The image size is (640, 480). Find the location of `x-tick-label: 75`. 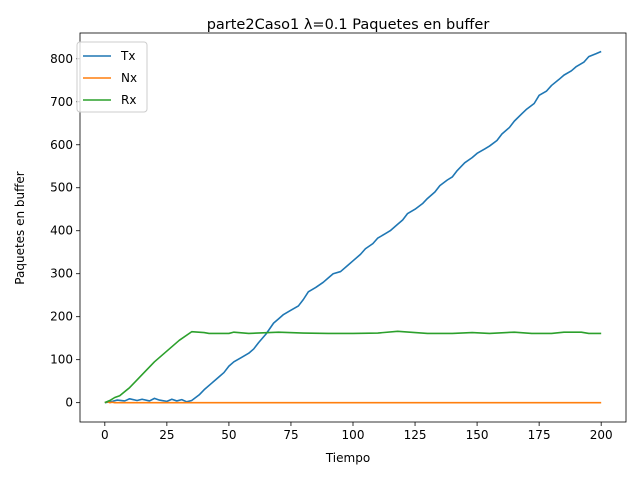

x-tick-label: 75 is located at coordinates (290, 435).